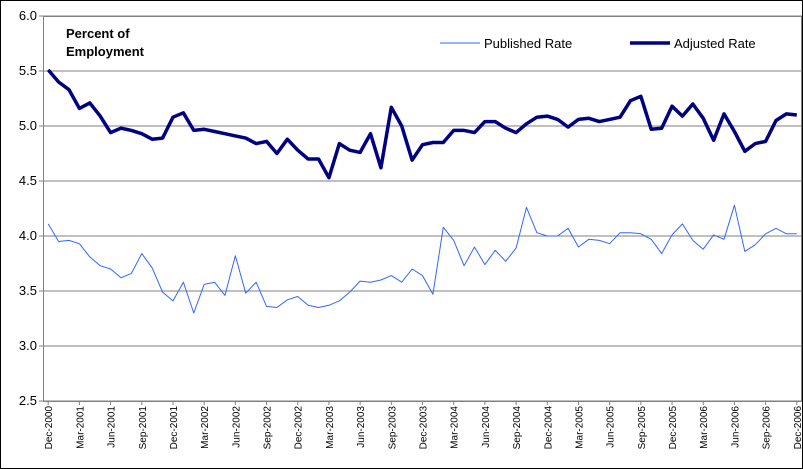 The image size is (803, 469). I want to click on x-tick-label: Sep-2004, so click(517, 428).